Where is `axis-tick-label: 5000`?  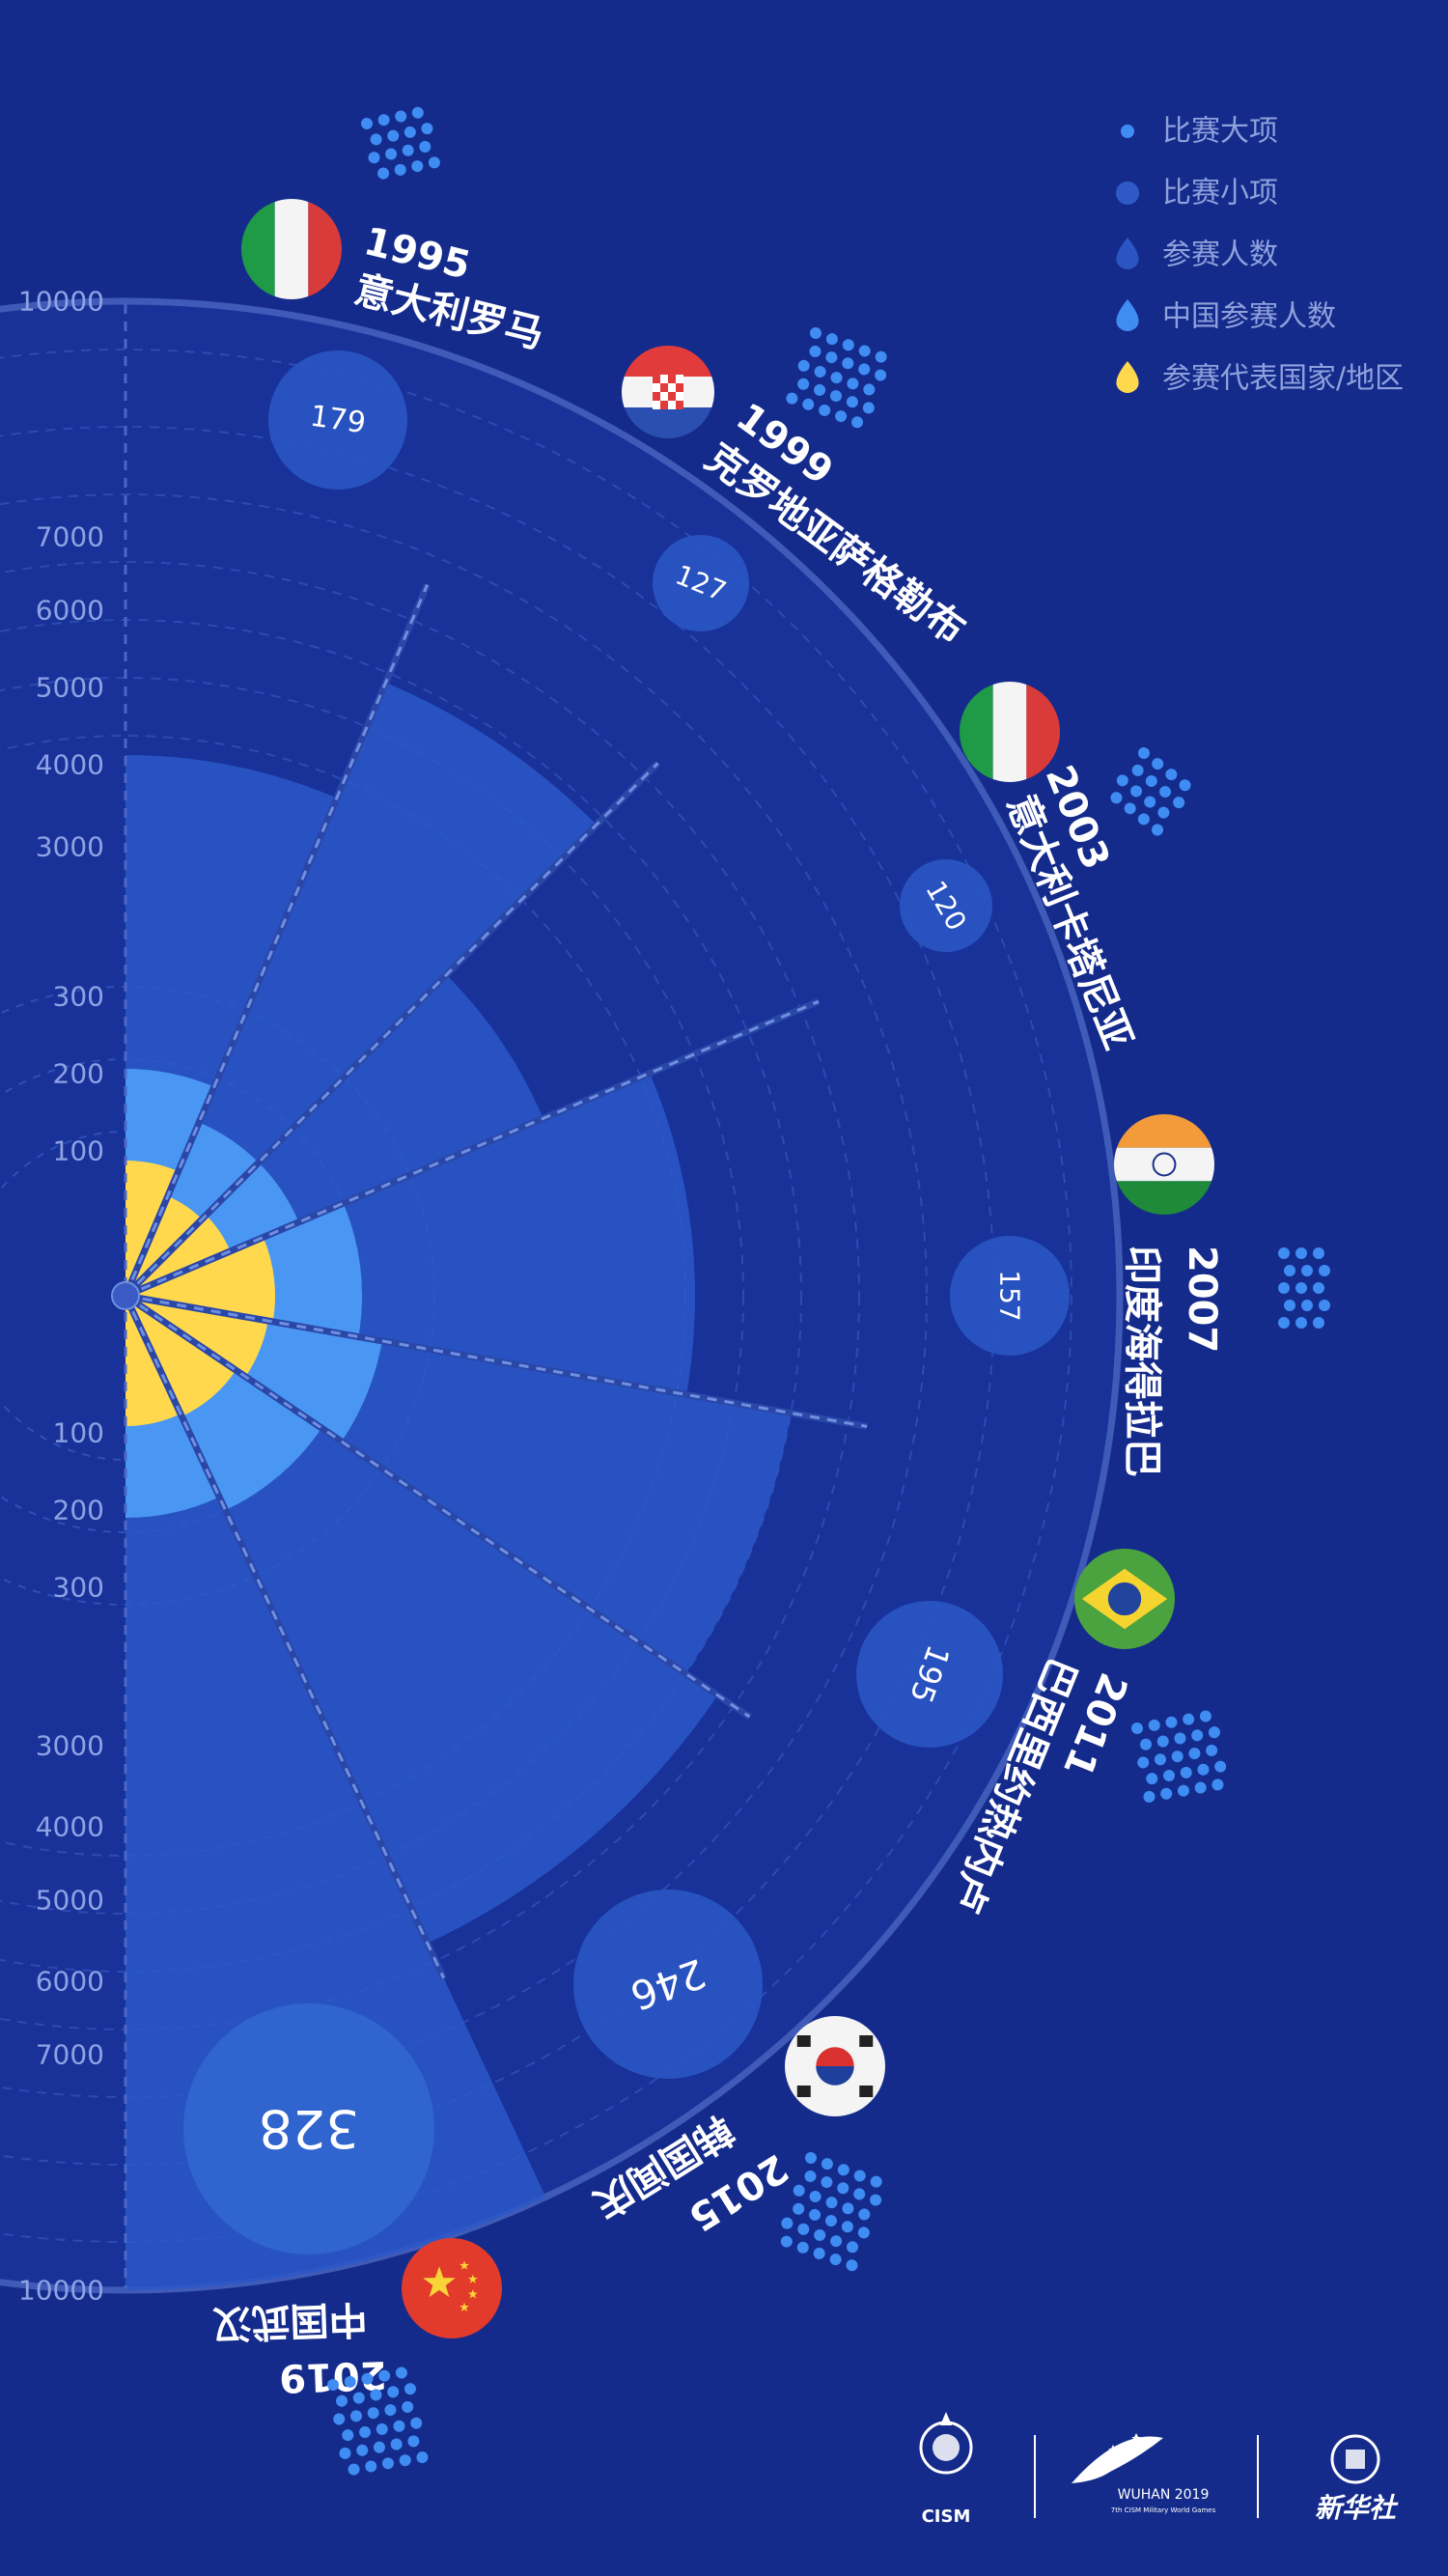
axis-tick-label: 5000 is located at coordinates (70, 688).